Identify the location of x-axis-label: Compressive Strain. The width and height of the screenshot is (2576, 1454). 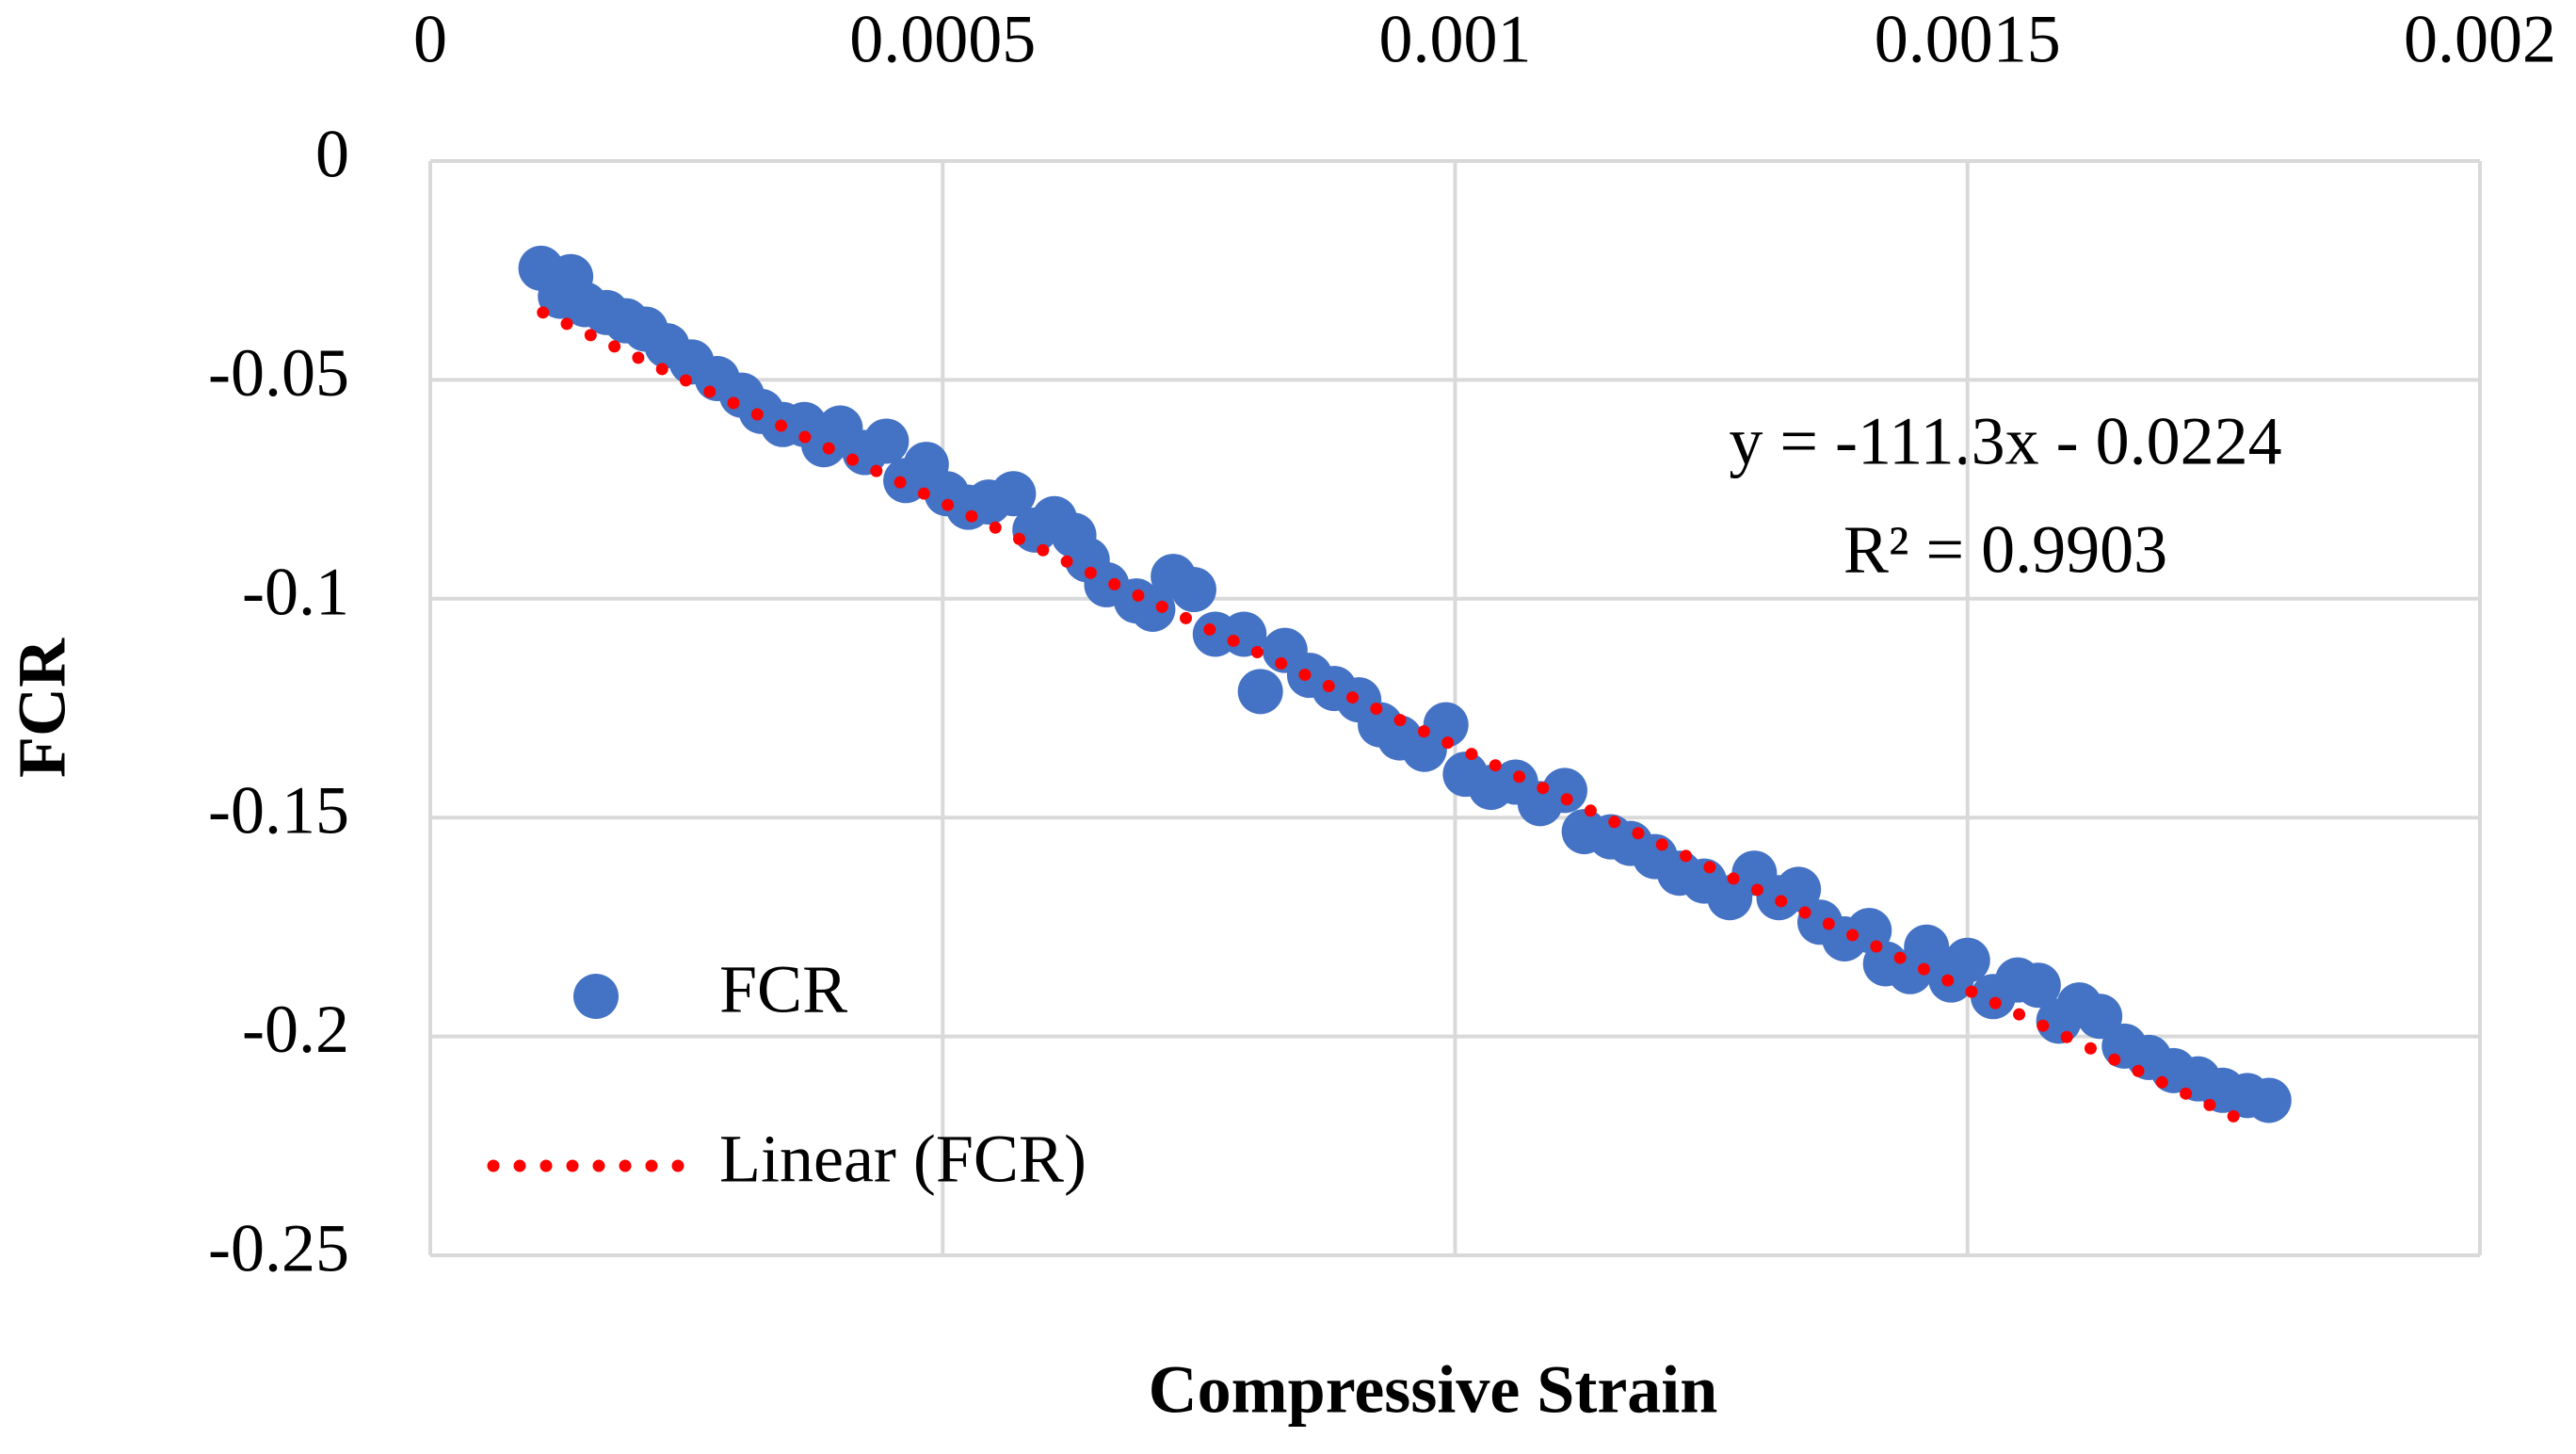
(1433, 1390).